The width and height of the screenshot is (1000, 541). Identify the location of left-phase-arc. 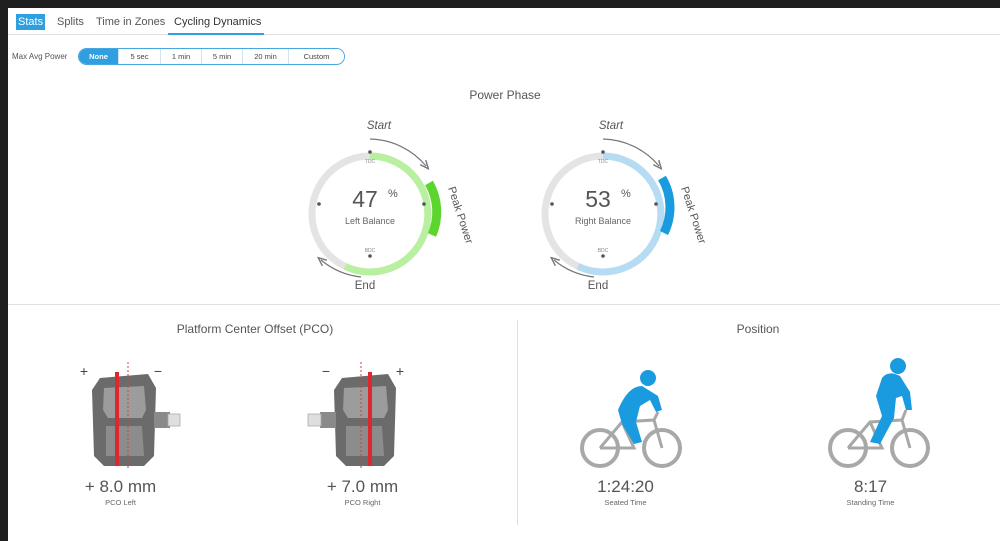
(387, 214).